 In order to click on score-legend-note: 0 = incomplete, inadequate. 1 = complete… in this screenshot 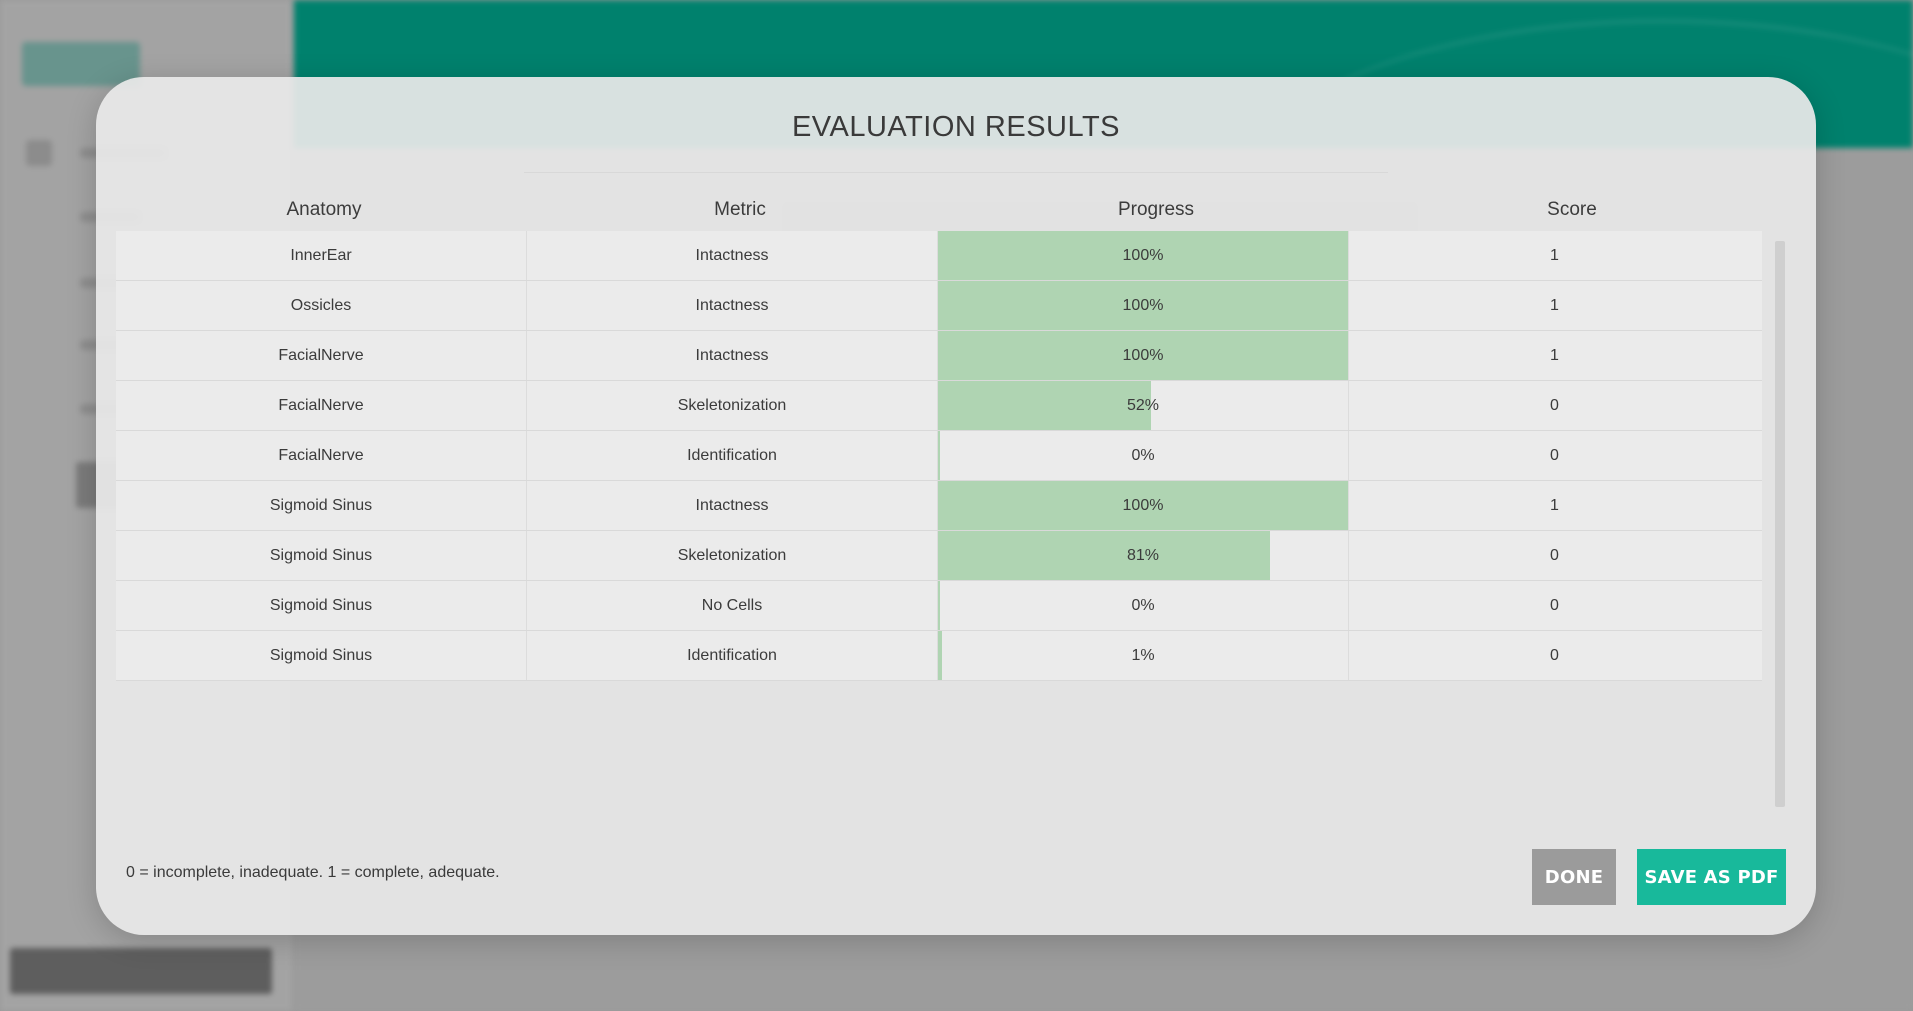, I will do `click(313, 872)`.